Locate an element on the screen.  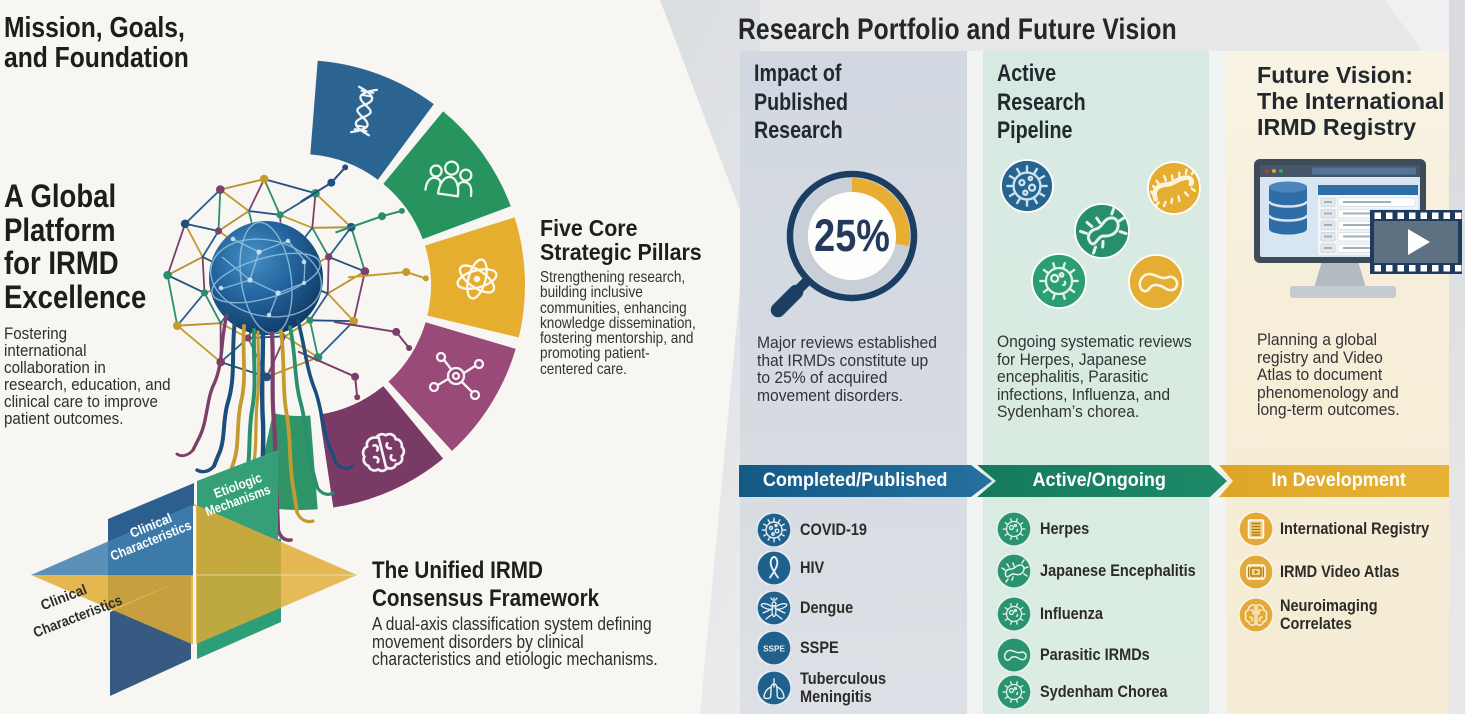
svg-text: 25% is located at coordinates (852, 235).